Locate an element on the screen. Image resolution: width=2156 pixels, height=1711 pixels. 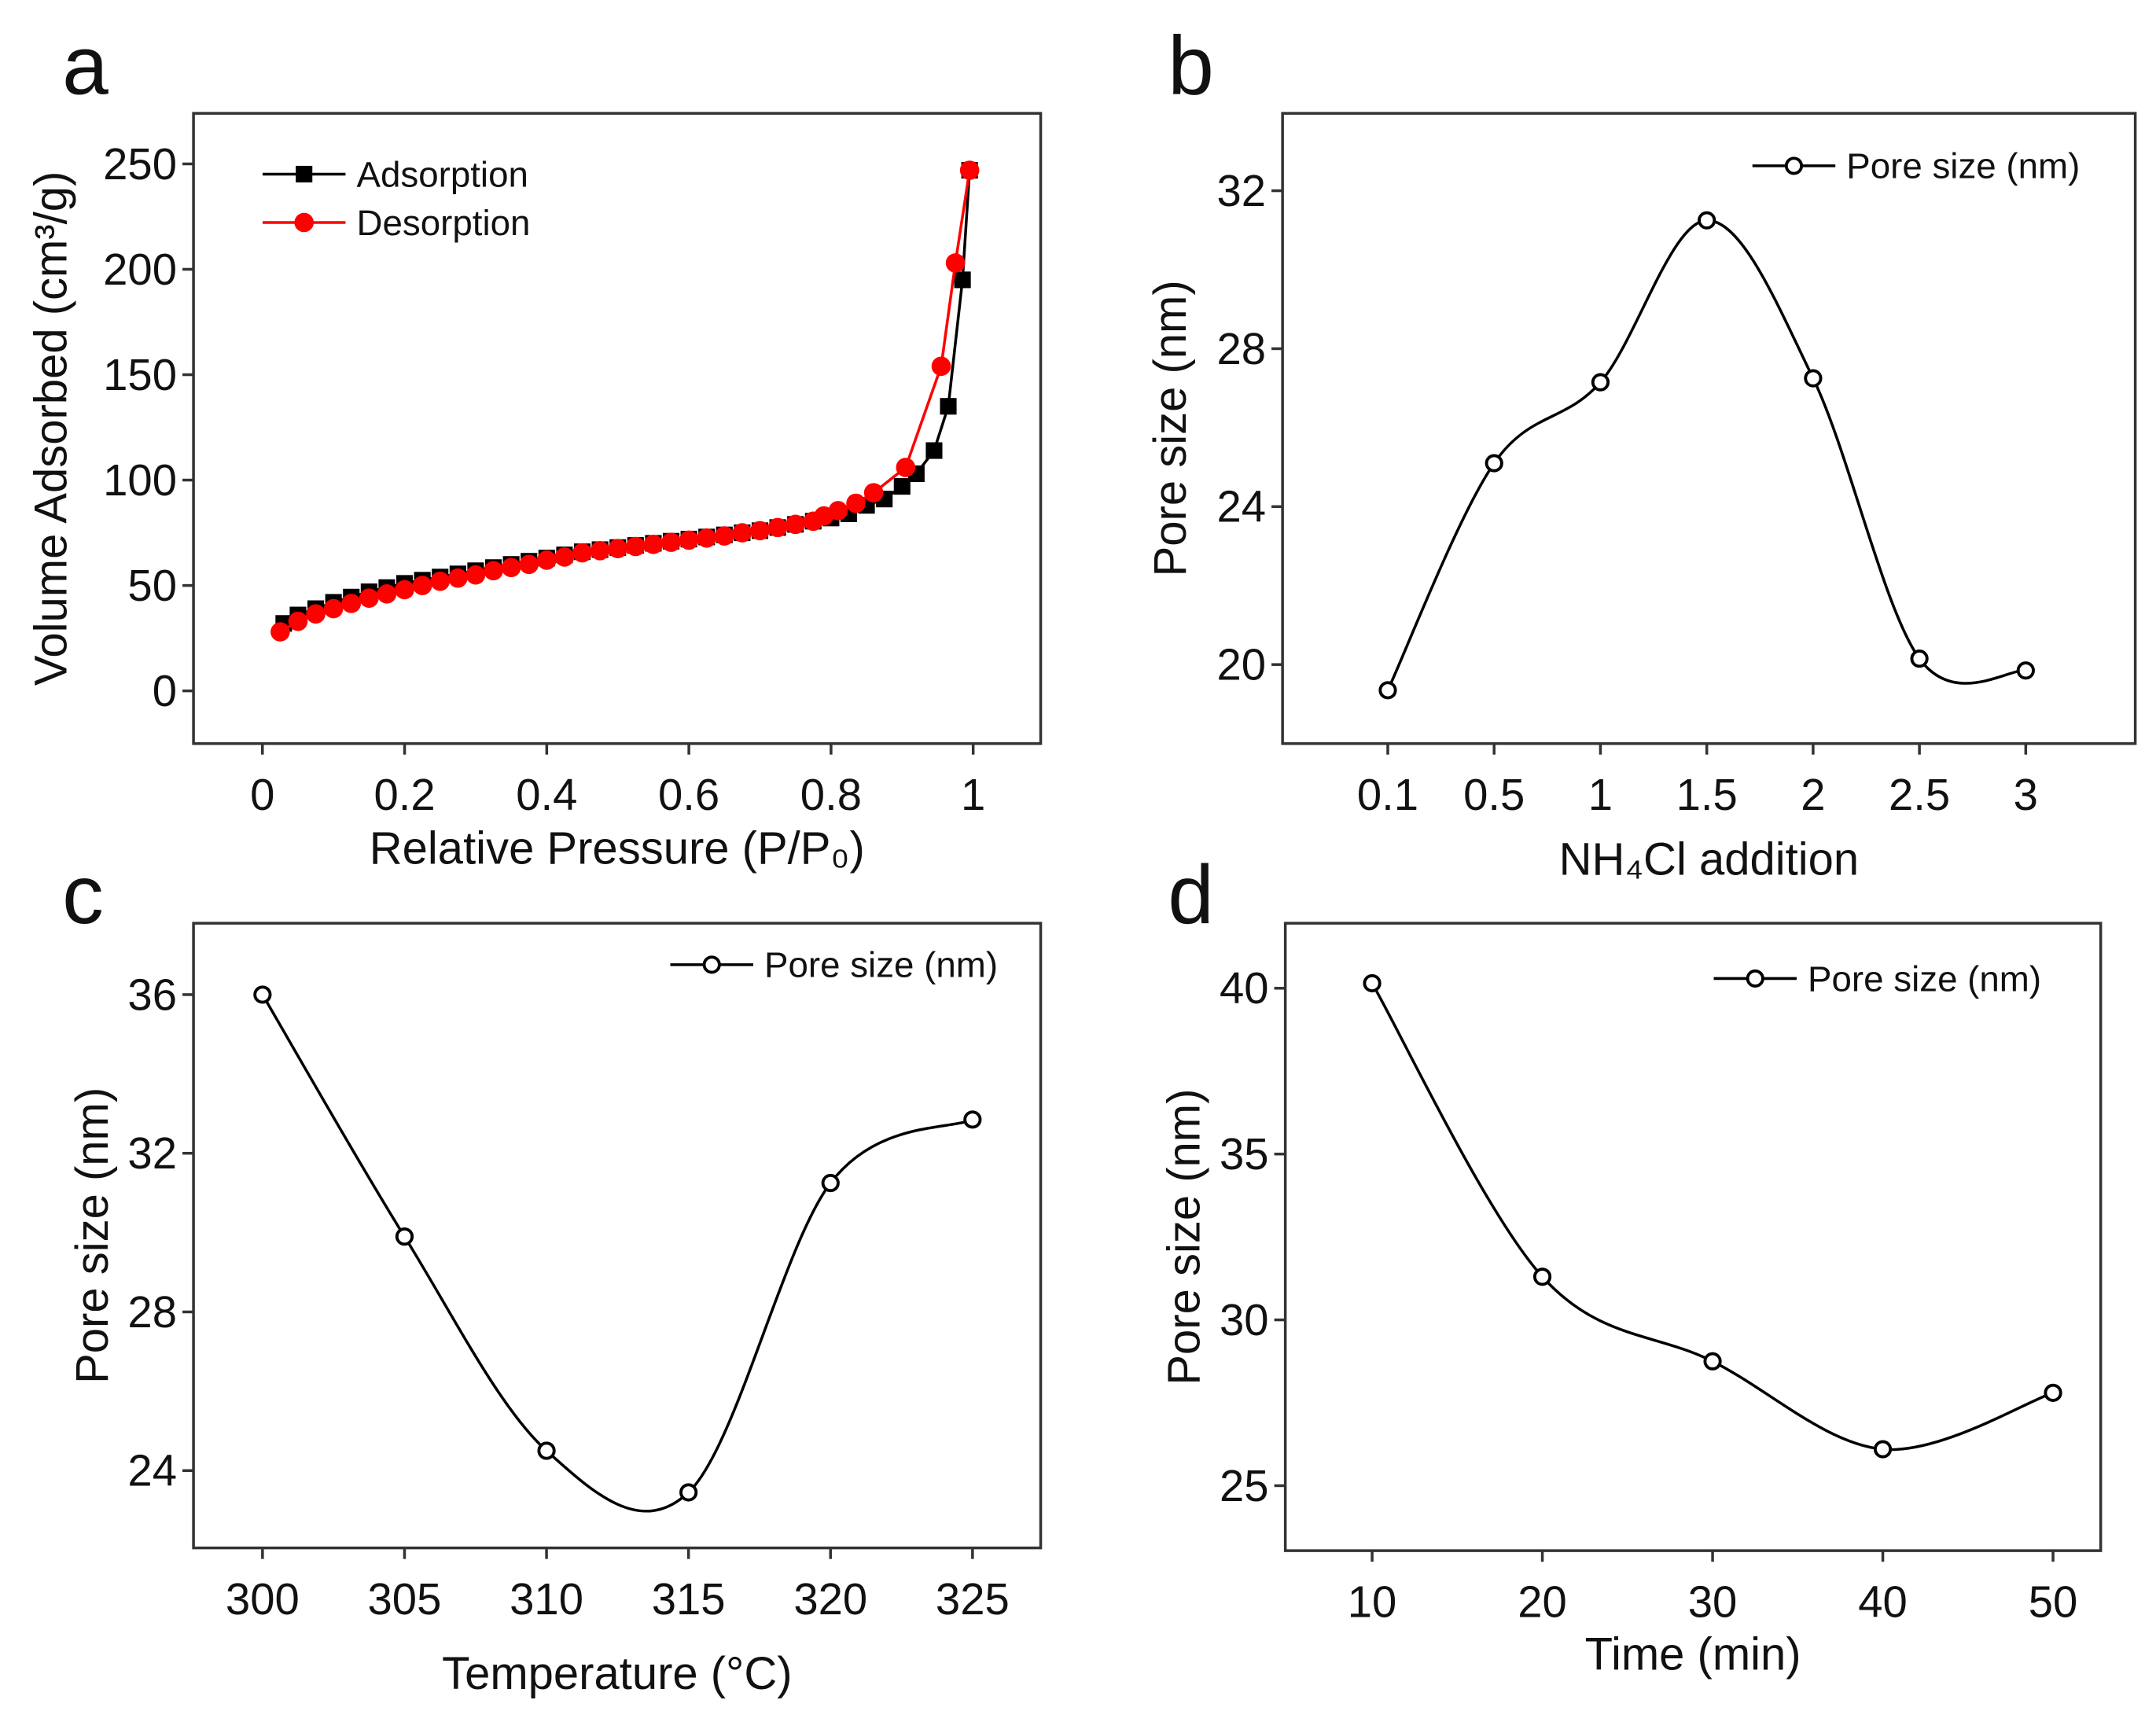
x-tick-label: 0.8 is located at coordinates (831, 794).